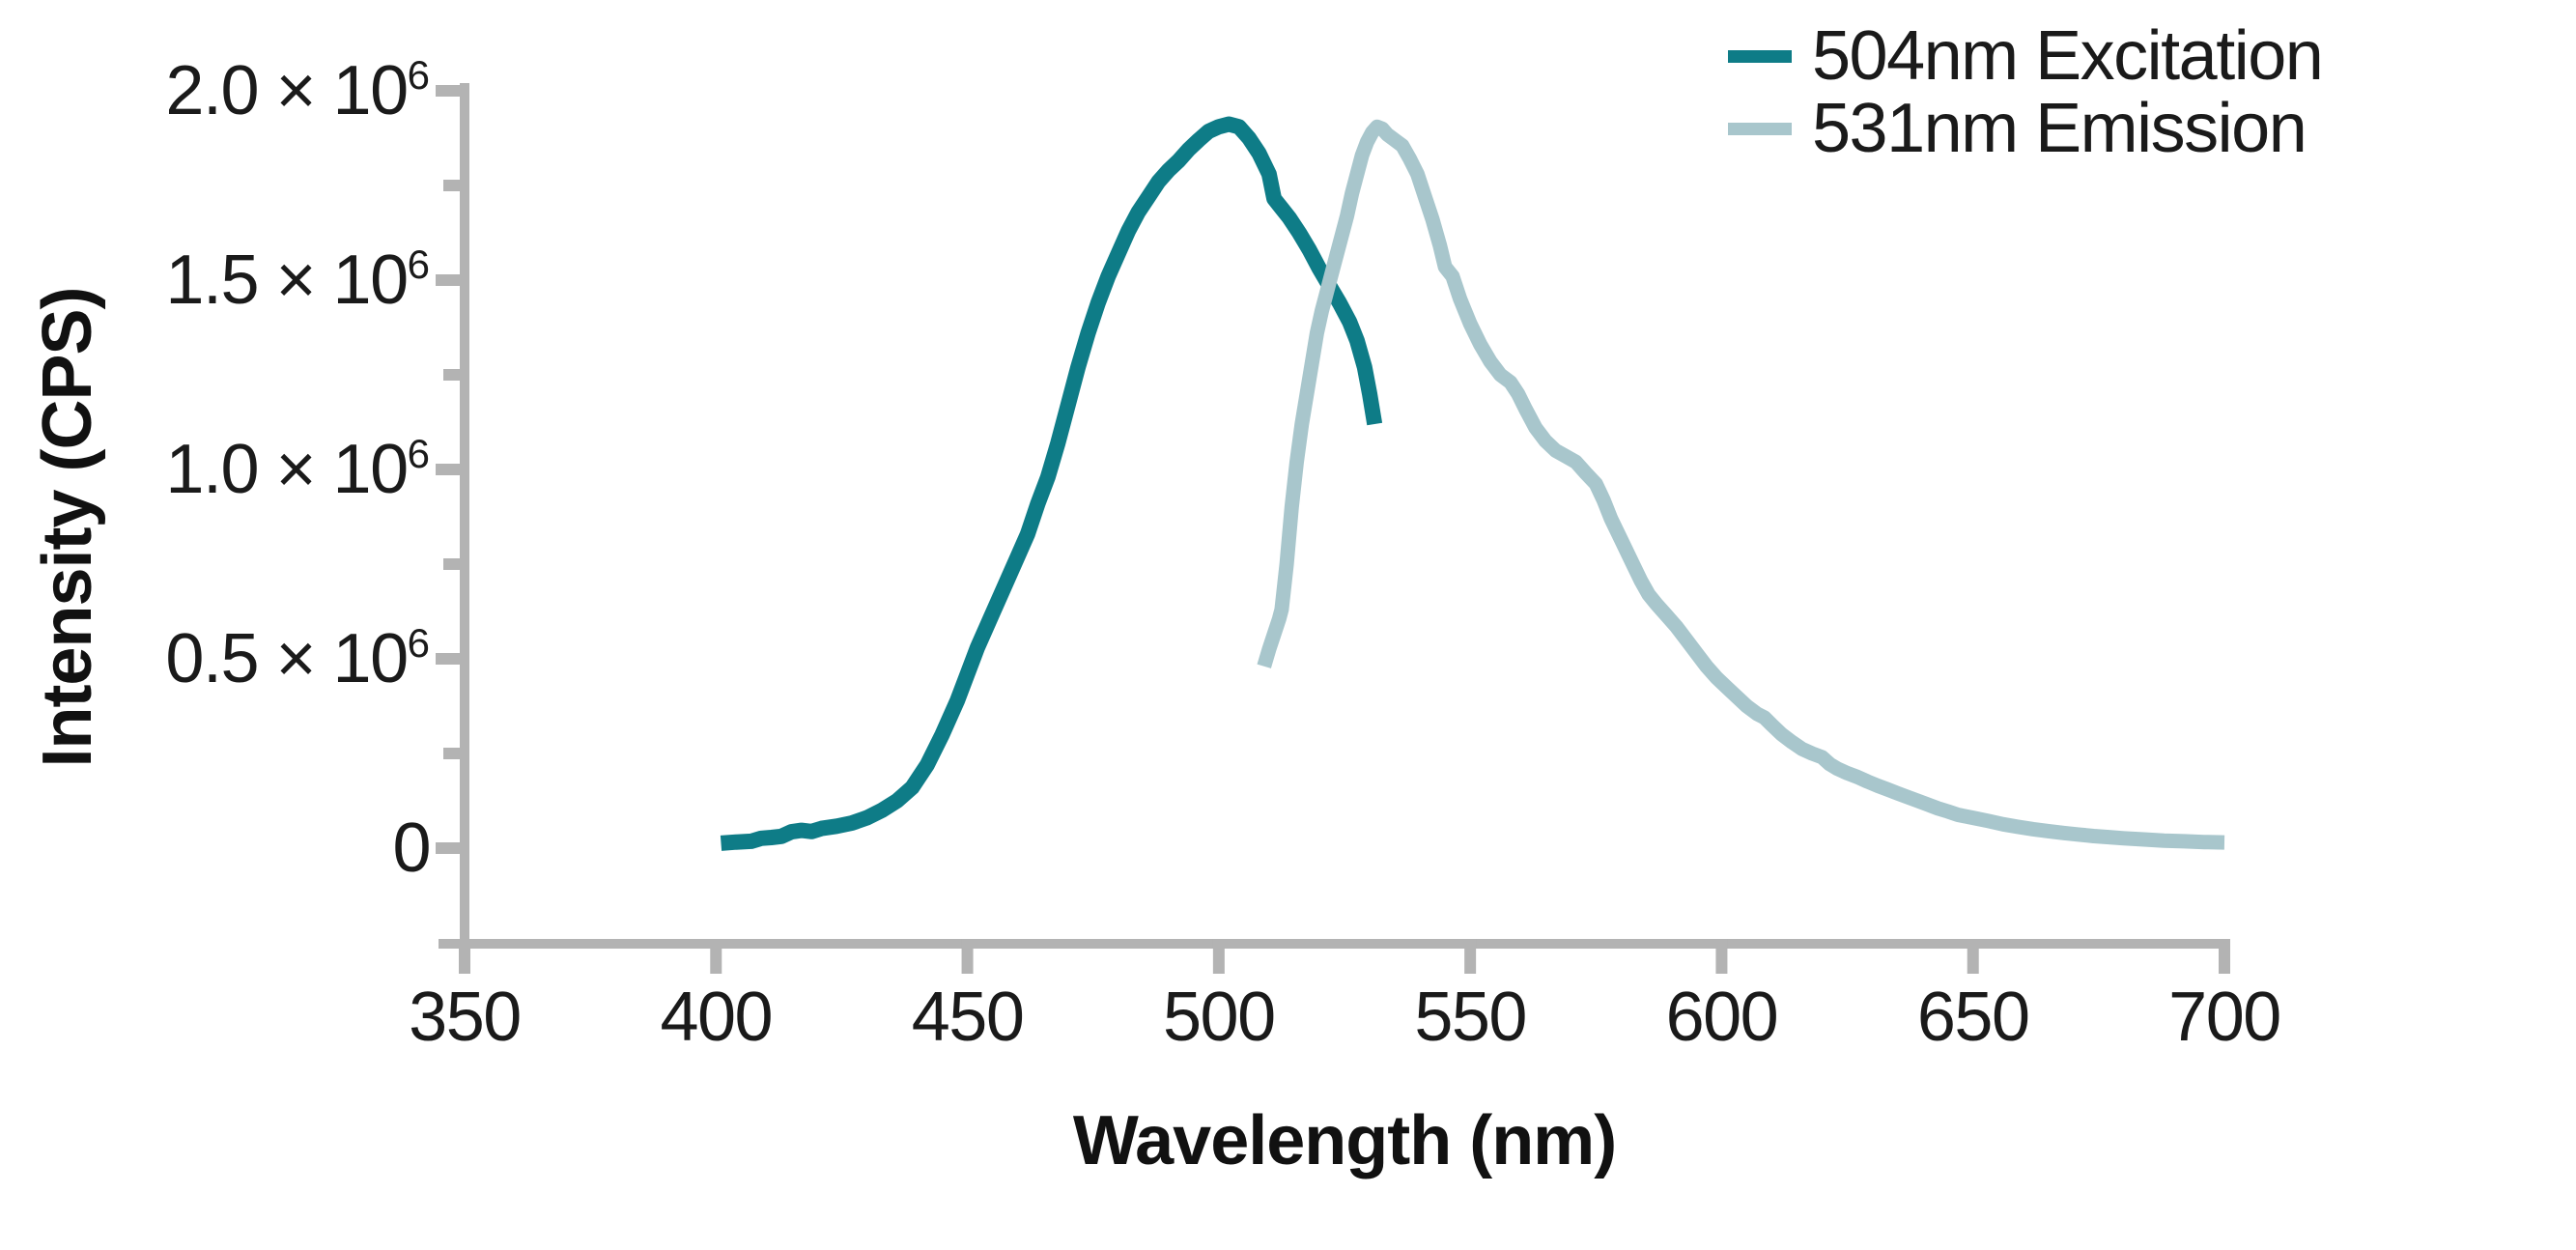 The image size is (2576, 1250). I want to click on y-axis-tick-label-0.5e6: 0.5 × 106, so click(297, 658).